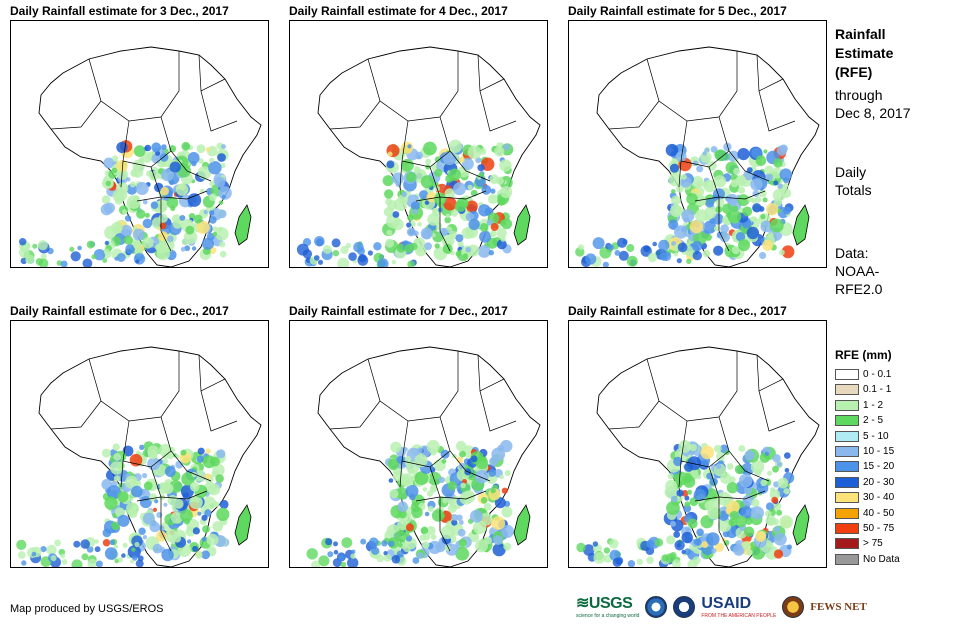 Image resolution: width=967 pixels, height=626 pixels. What do you see at coordinates (852, 253) in the screenshot?
I see `sidebar-data-label: Data:` at bounding box center [852, 253].